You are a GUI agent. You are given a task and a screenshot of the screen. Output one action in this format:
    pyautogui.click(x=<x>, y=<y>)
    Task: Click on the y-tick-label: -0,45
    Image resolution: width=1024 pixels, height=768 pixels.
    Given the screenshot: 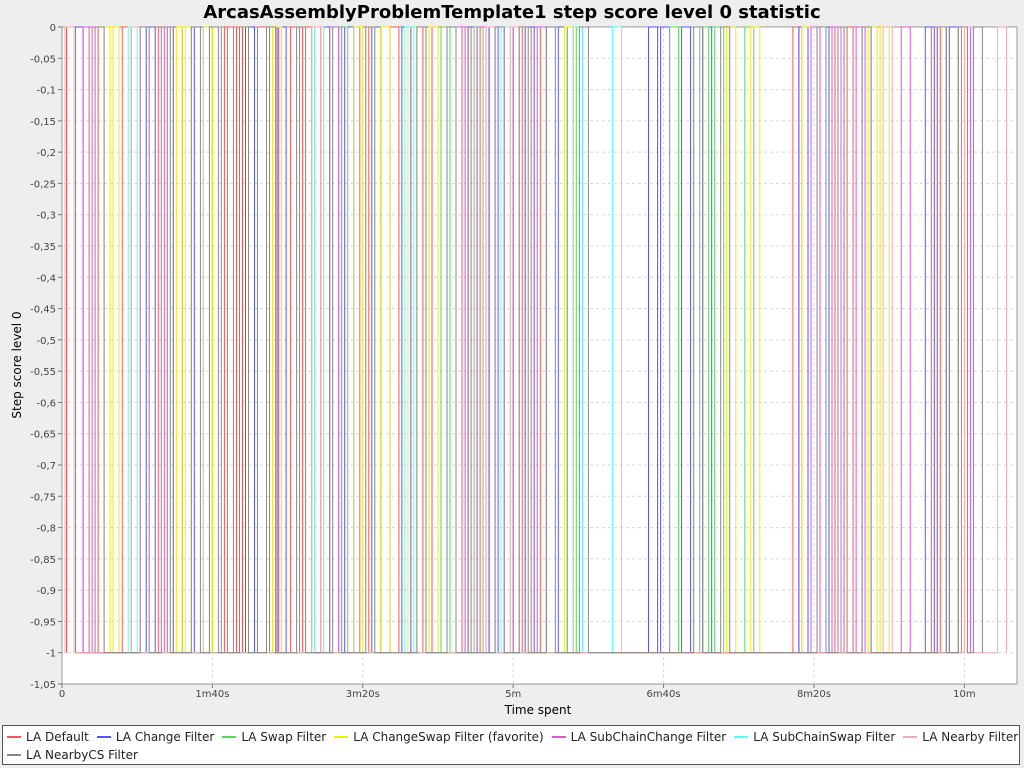 What is the action you would take?
    pyautogui.click(x=43, y=310)
    